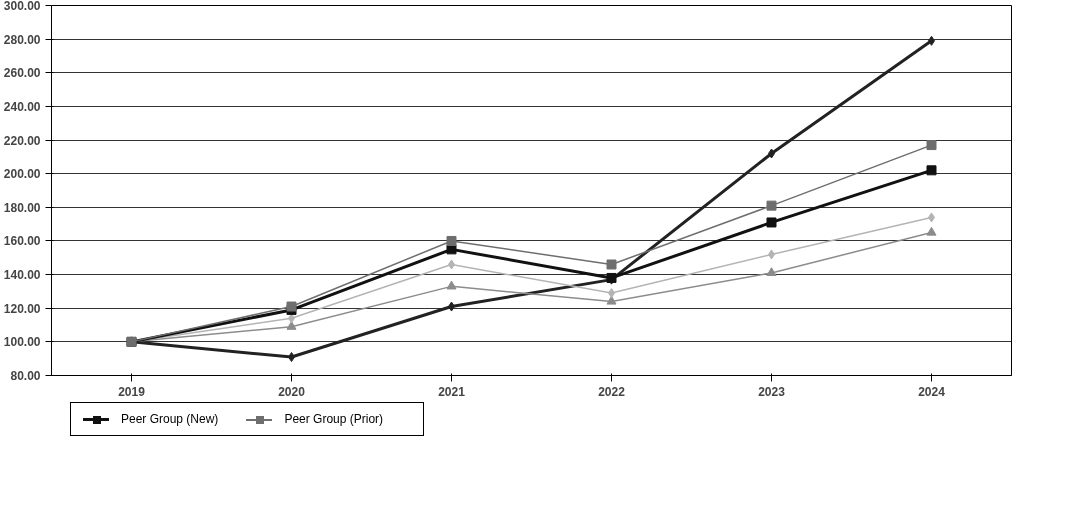 The image size is (1086, 516). Describe the element at coordinates (22, 106) in the screenshot. I see `y-tick-label: 240.00` at that location.